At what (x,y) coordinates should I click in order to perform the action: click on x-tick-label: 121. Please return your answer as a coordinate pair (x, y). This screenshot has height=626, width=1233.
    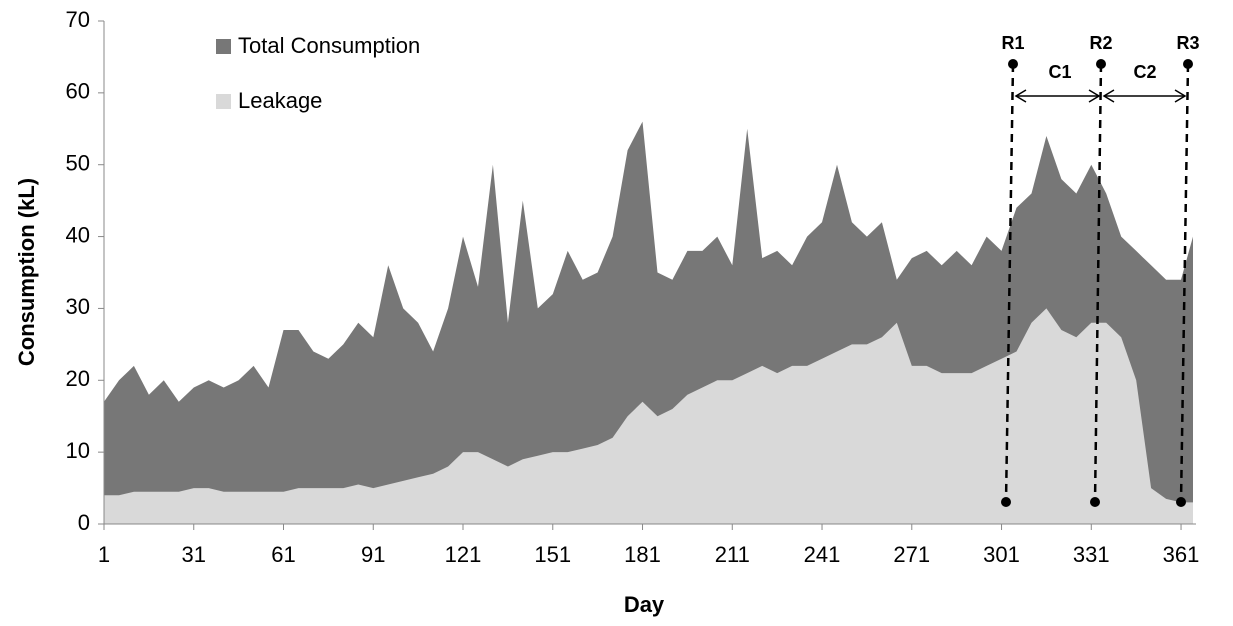
    Looking at the image, I should click on (463, 554).